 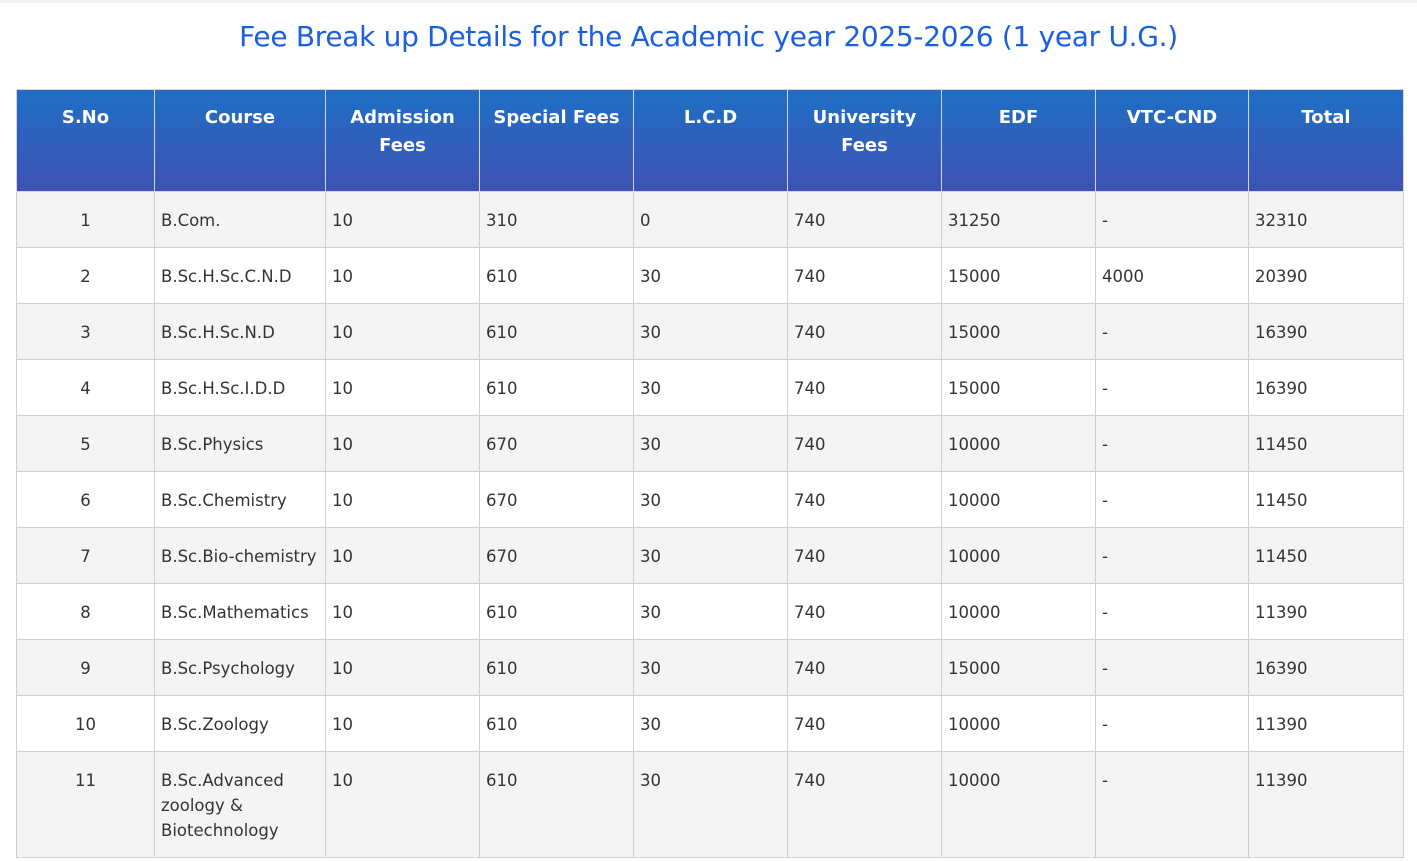 What do you see at coordinates (1018, 140) in the screenshot?
I see `column-header-edf: EDF` at bounding box center [1018, 140].